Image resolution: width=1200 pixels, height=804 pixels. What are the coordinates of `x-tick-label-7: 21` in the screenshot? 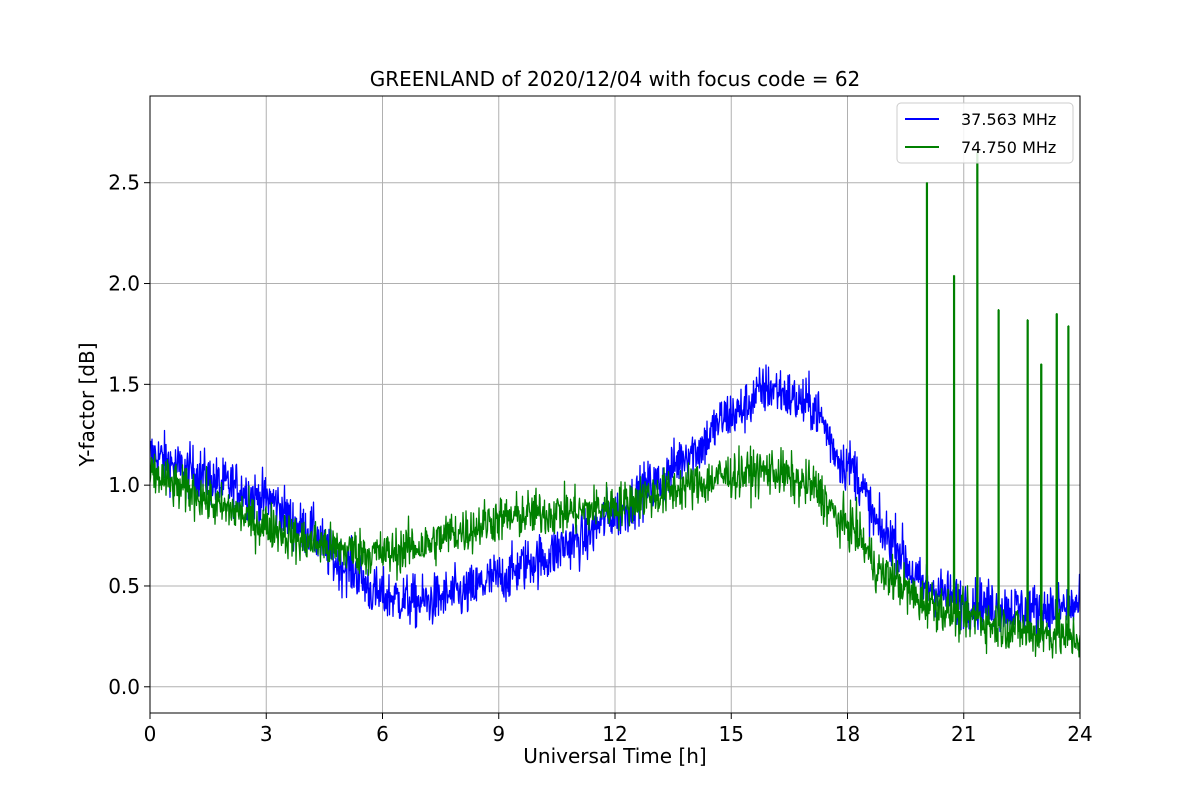 It's located at (963, 734).